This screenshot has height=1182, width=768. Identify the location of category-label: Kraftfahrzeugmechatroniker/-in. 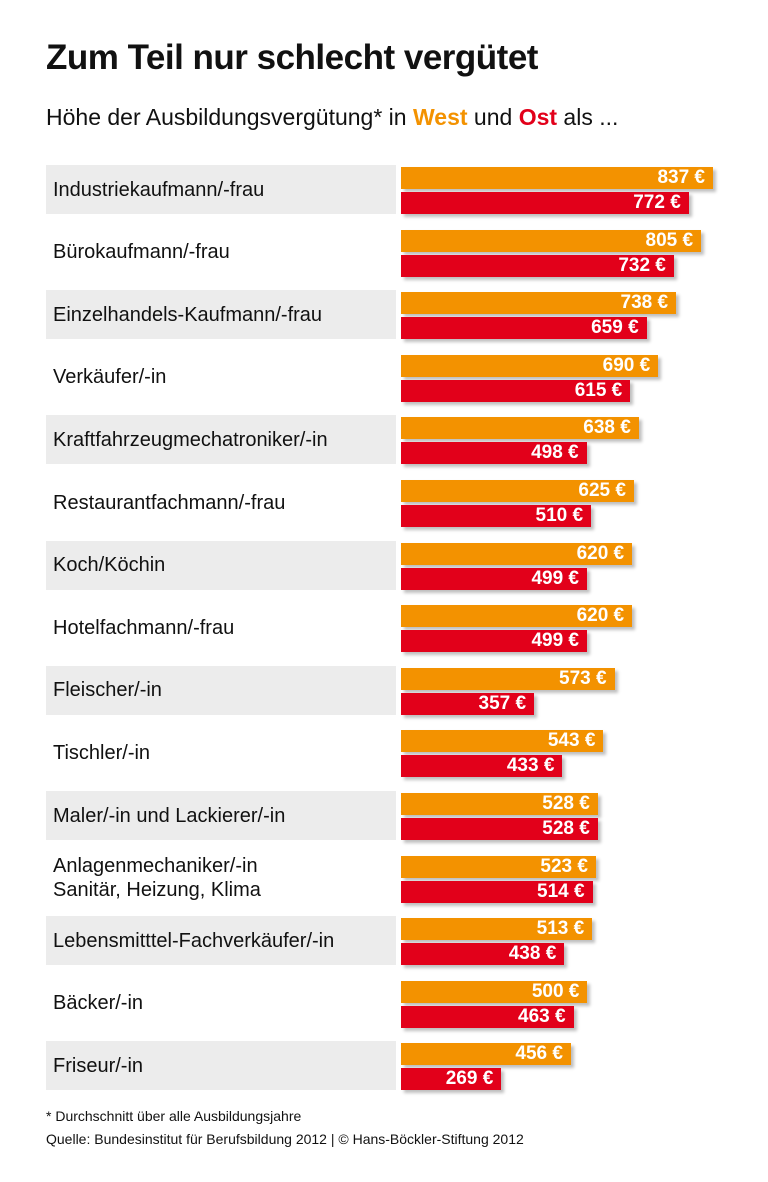
(221, 440).